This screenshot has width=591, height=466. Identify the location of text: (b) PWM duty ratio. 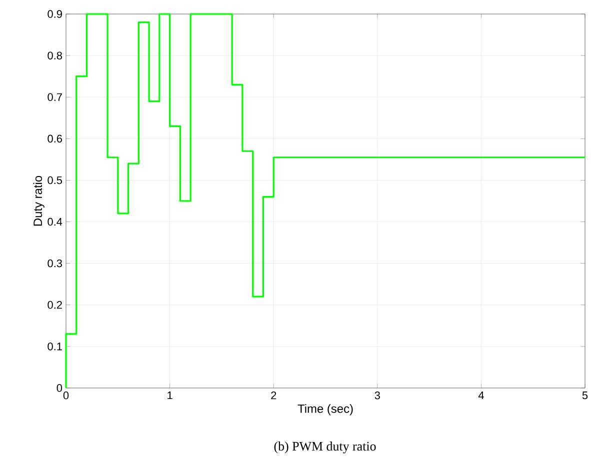
(325, 448).